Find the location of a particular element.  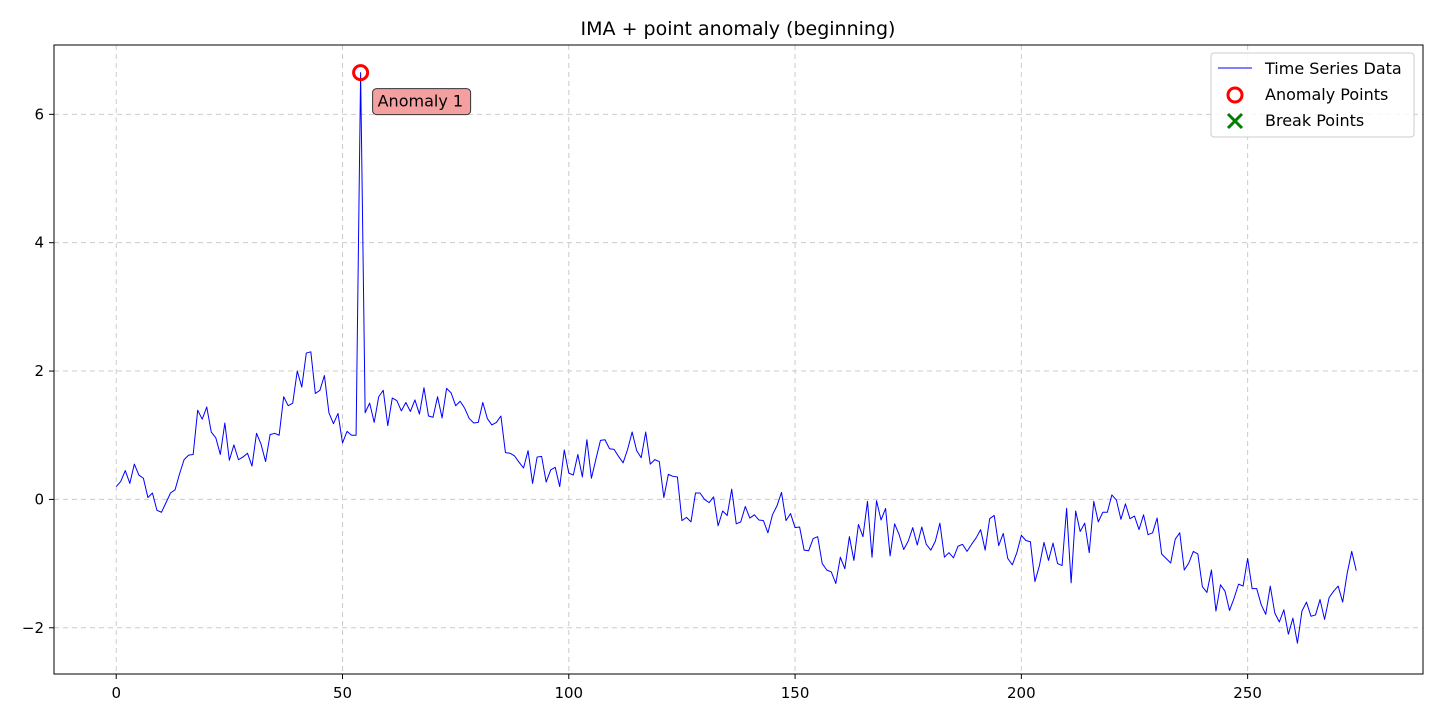

y-tick-label: 2 is located at coordinates (39, 371).